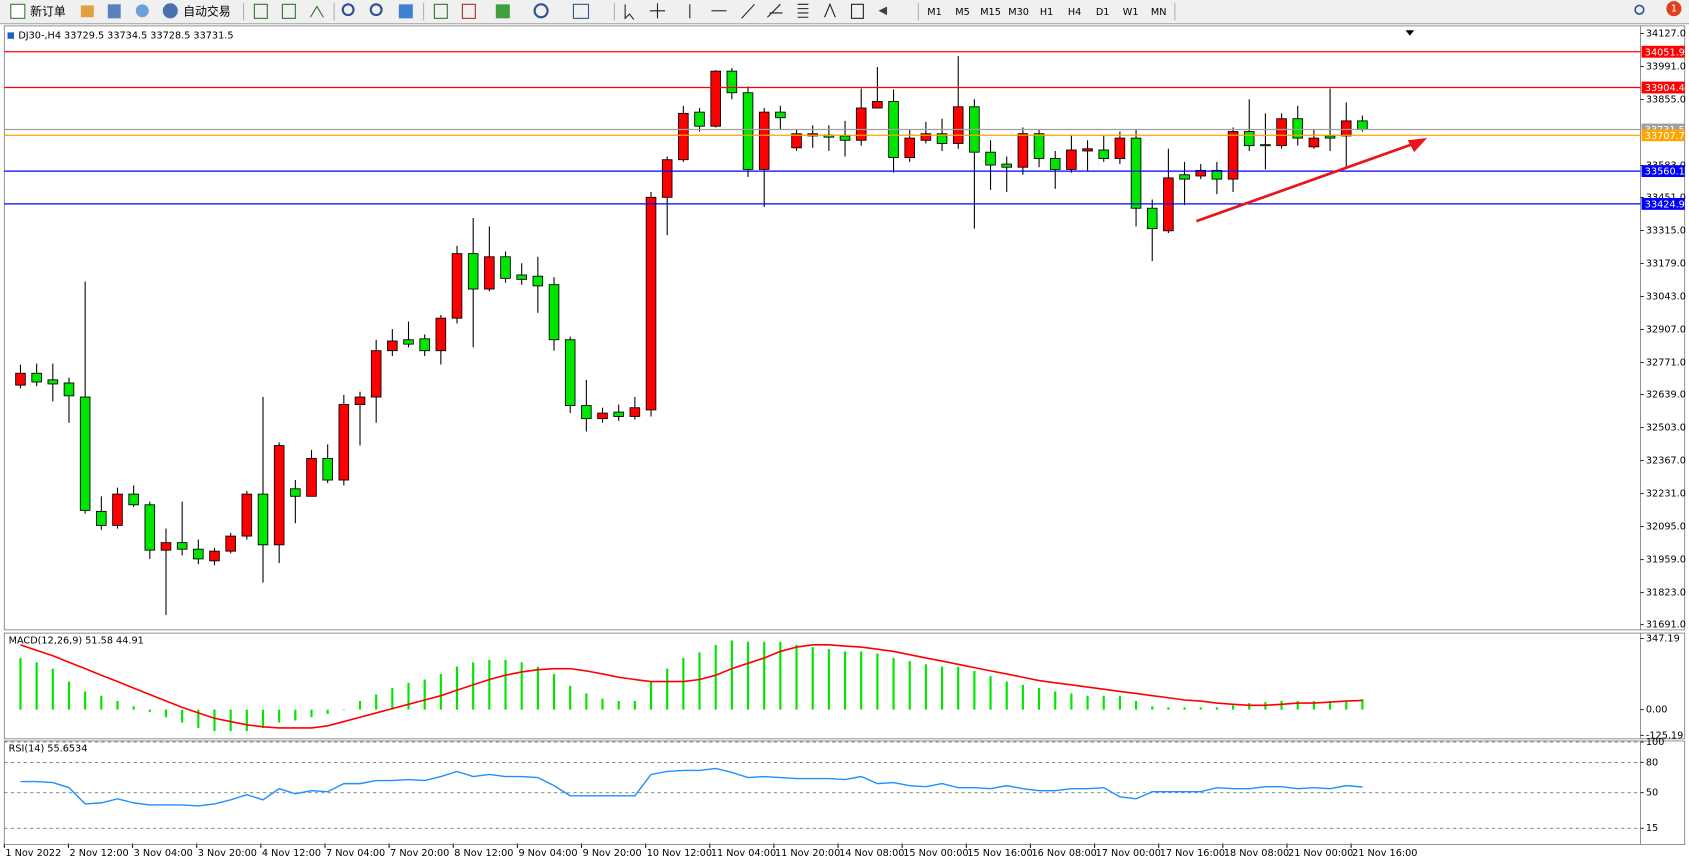 This screenshot has width=1689, height=865. I want to click on time-label: 21 Nov 16:00, so click(1384, 853).